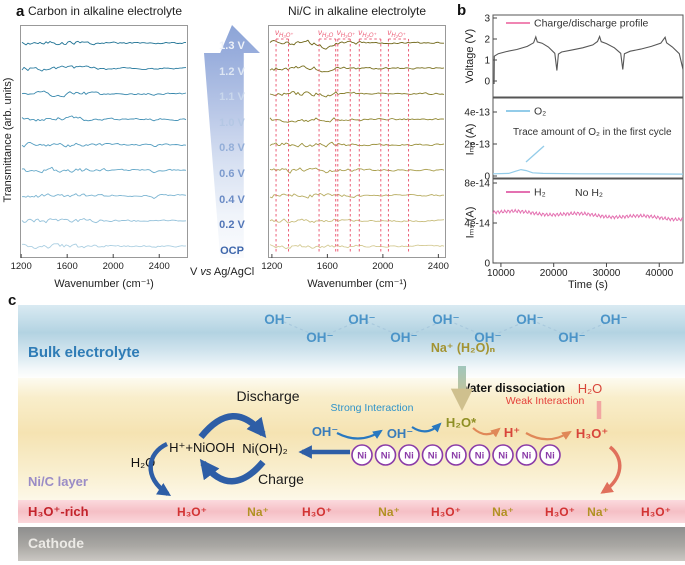 This screenshot has width=685, height=565. I want to click on species-label: H⁺, so click(512, 432).